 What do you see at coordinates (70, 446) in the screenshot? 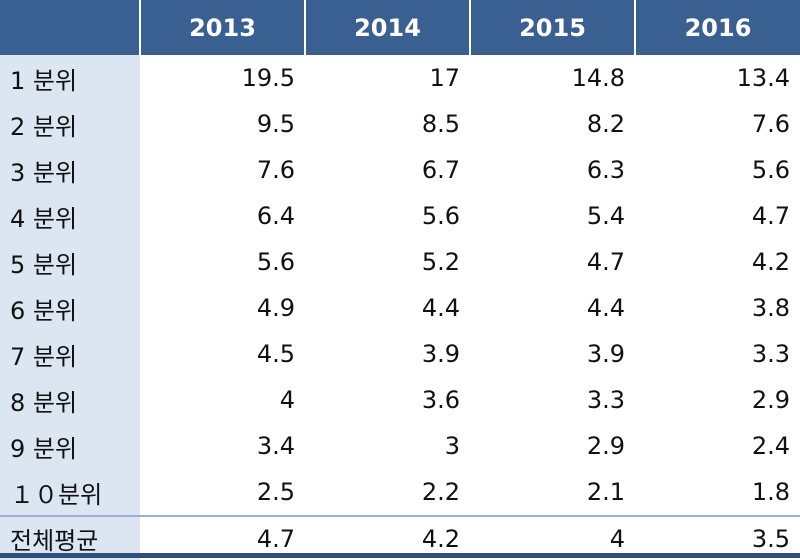
I see `row-label: 9 분위` at bounding box center [70, 446].